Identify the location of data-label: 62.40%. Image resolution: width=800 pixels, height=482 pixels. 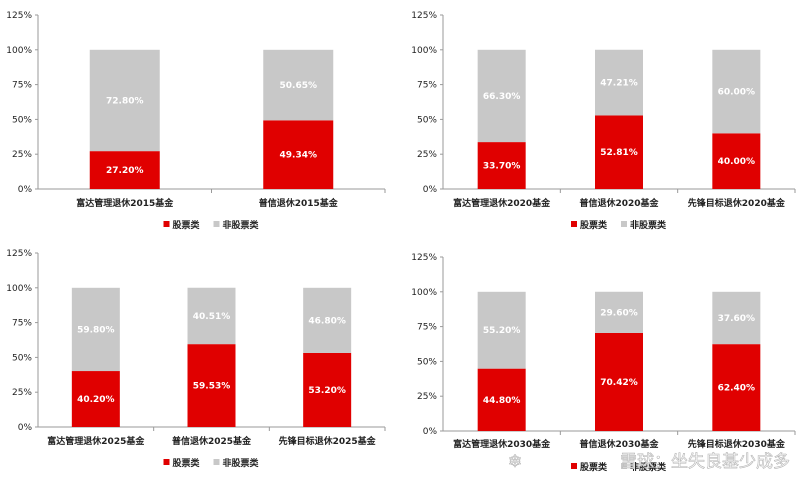
(737, 389).